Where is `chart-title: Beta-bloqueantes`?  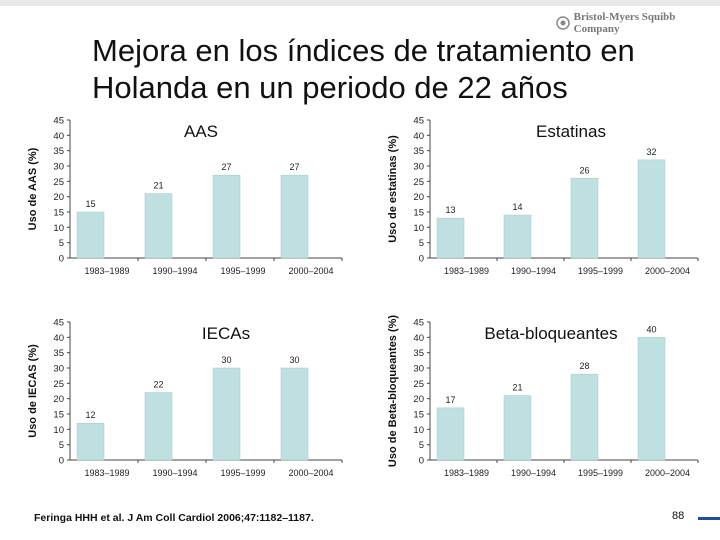
chart-title: Beta-bloqueantes is located at coordinates (550, 333).